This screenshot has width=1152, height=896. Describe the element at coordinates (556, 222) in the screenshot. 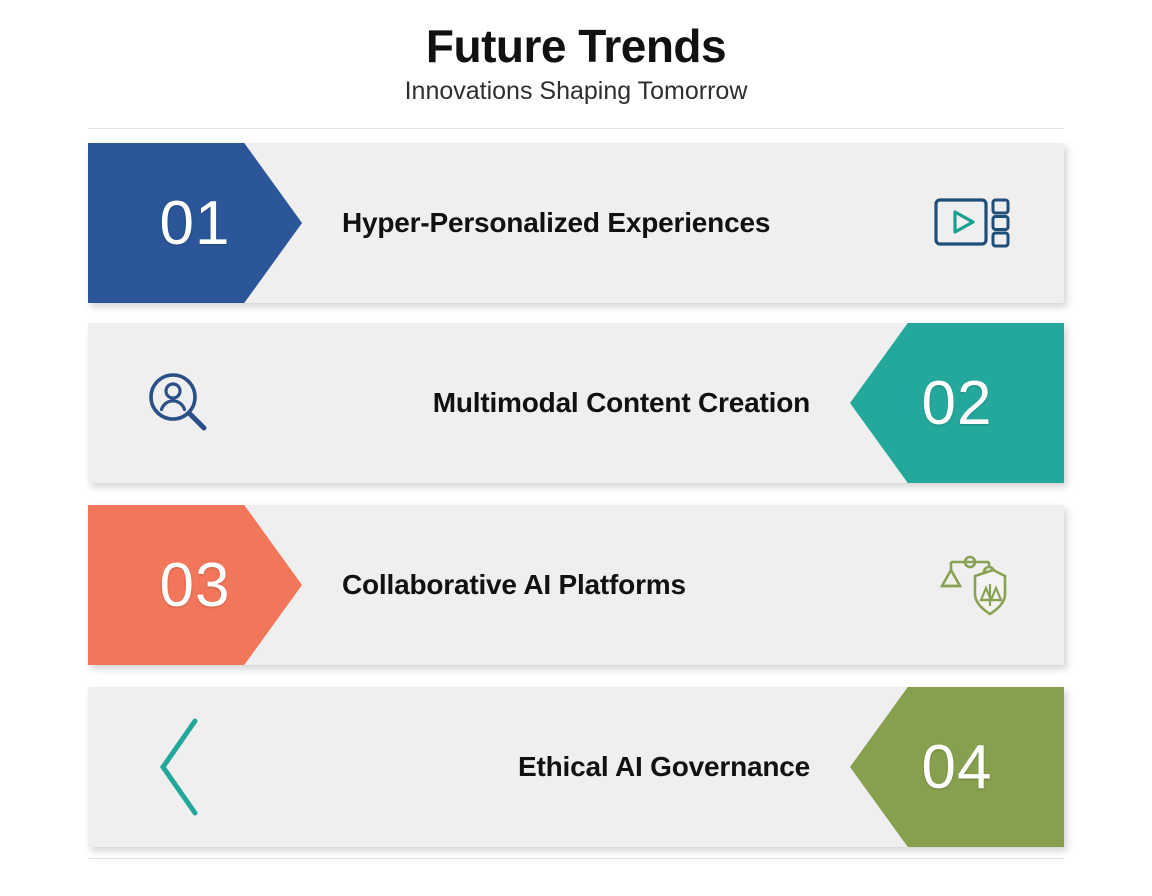

I see `trend-label-01: Hyper-Personalized Experiences` at that location.